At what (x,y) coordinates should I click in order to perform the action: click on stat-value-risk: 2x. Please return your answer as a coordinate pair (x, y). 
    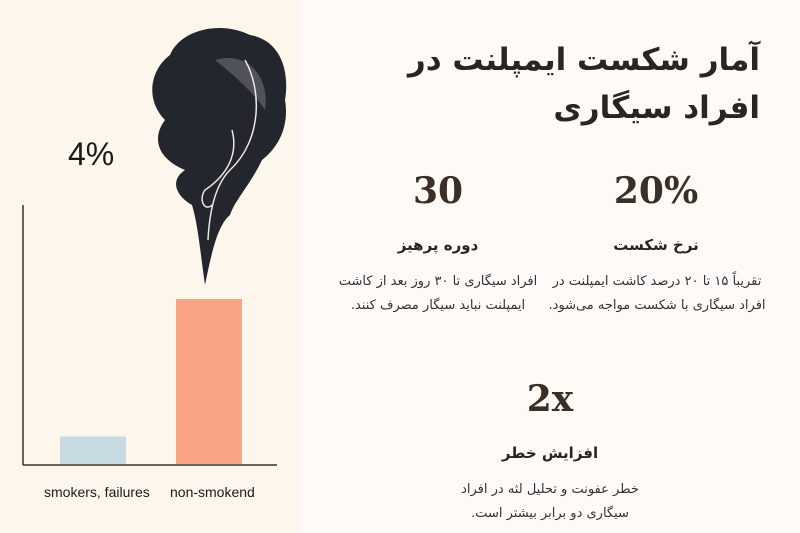
    Looking at the image, I should click on (550, 399).